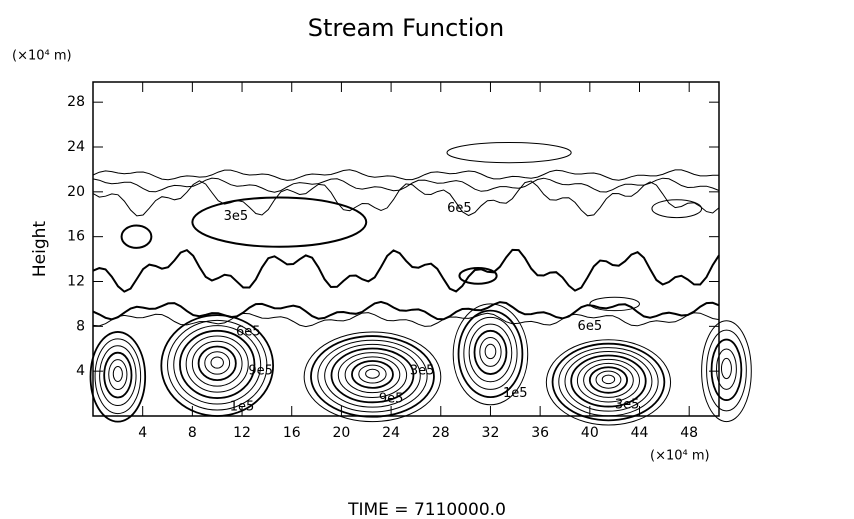  I want to click on x-tick-label: 24, so click(391, 433).